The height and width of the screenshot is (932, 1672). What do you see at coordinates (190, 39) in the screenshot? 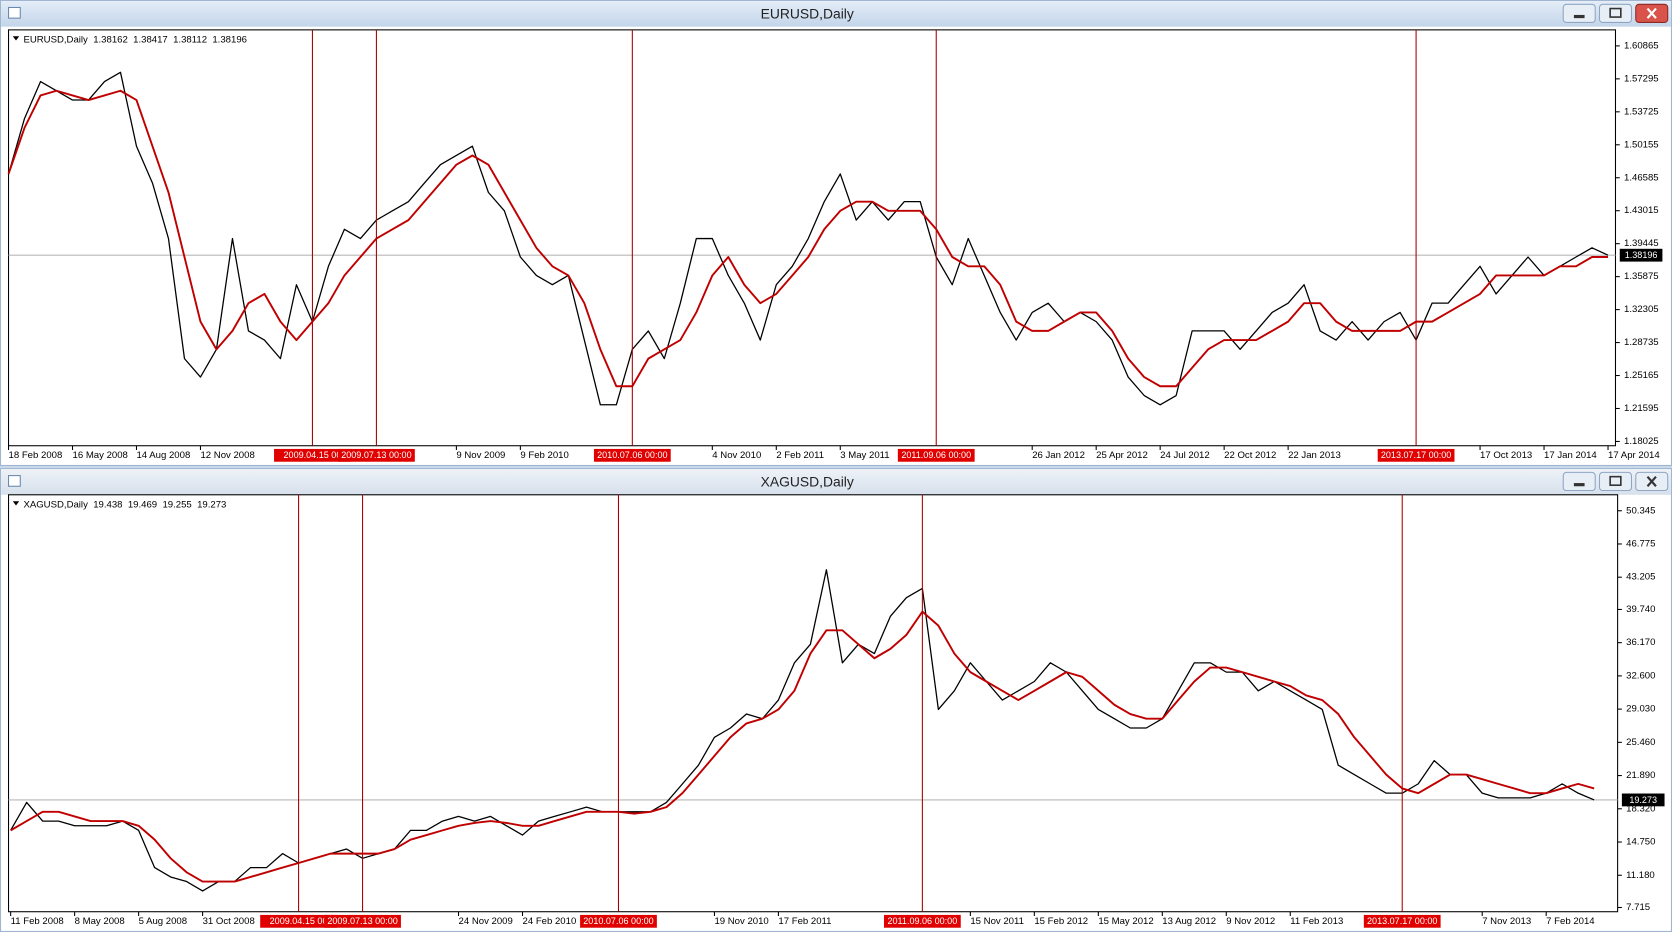
I see `ohlc-value: 1.38112` at bounding box center [190, 39].